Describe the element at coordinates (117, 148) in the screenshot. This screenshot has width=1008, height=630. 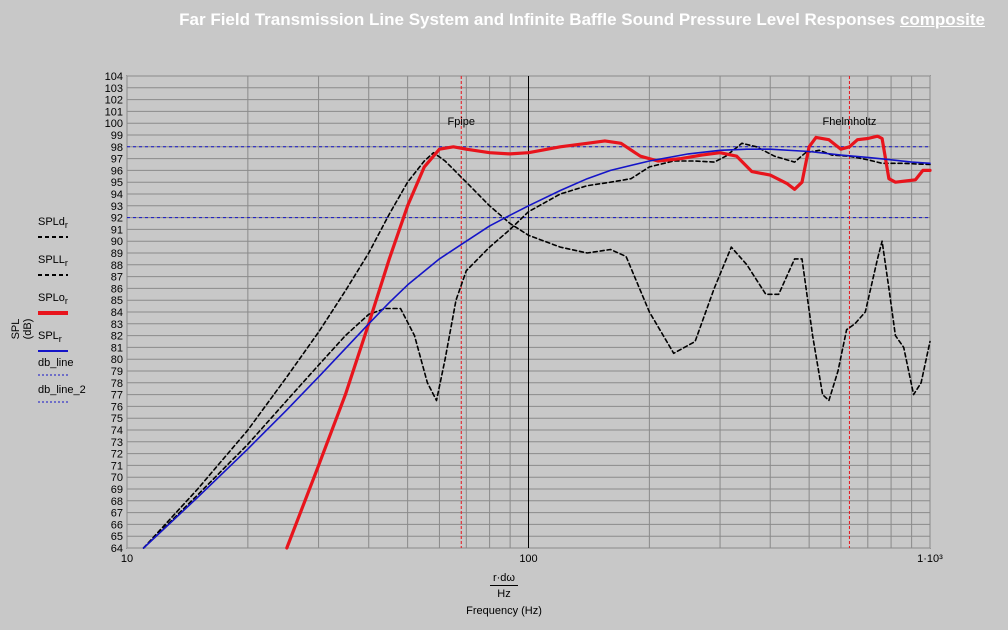
I see `y-tick-label: 98` at that location.